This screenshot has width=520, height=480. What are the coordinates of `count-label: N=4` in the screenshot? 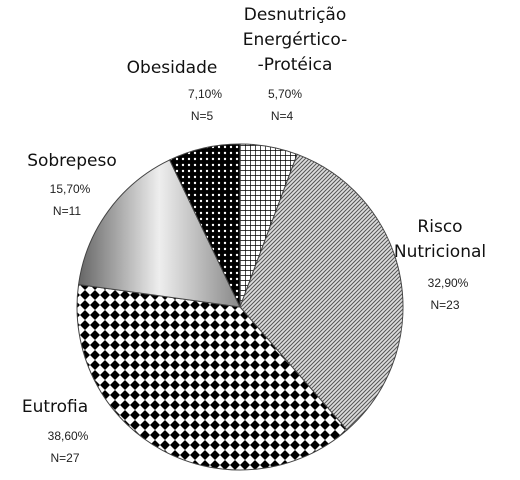 It's located at (282, 116).